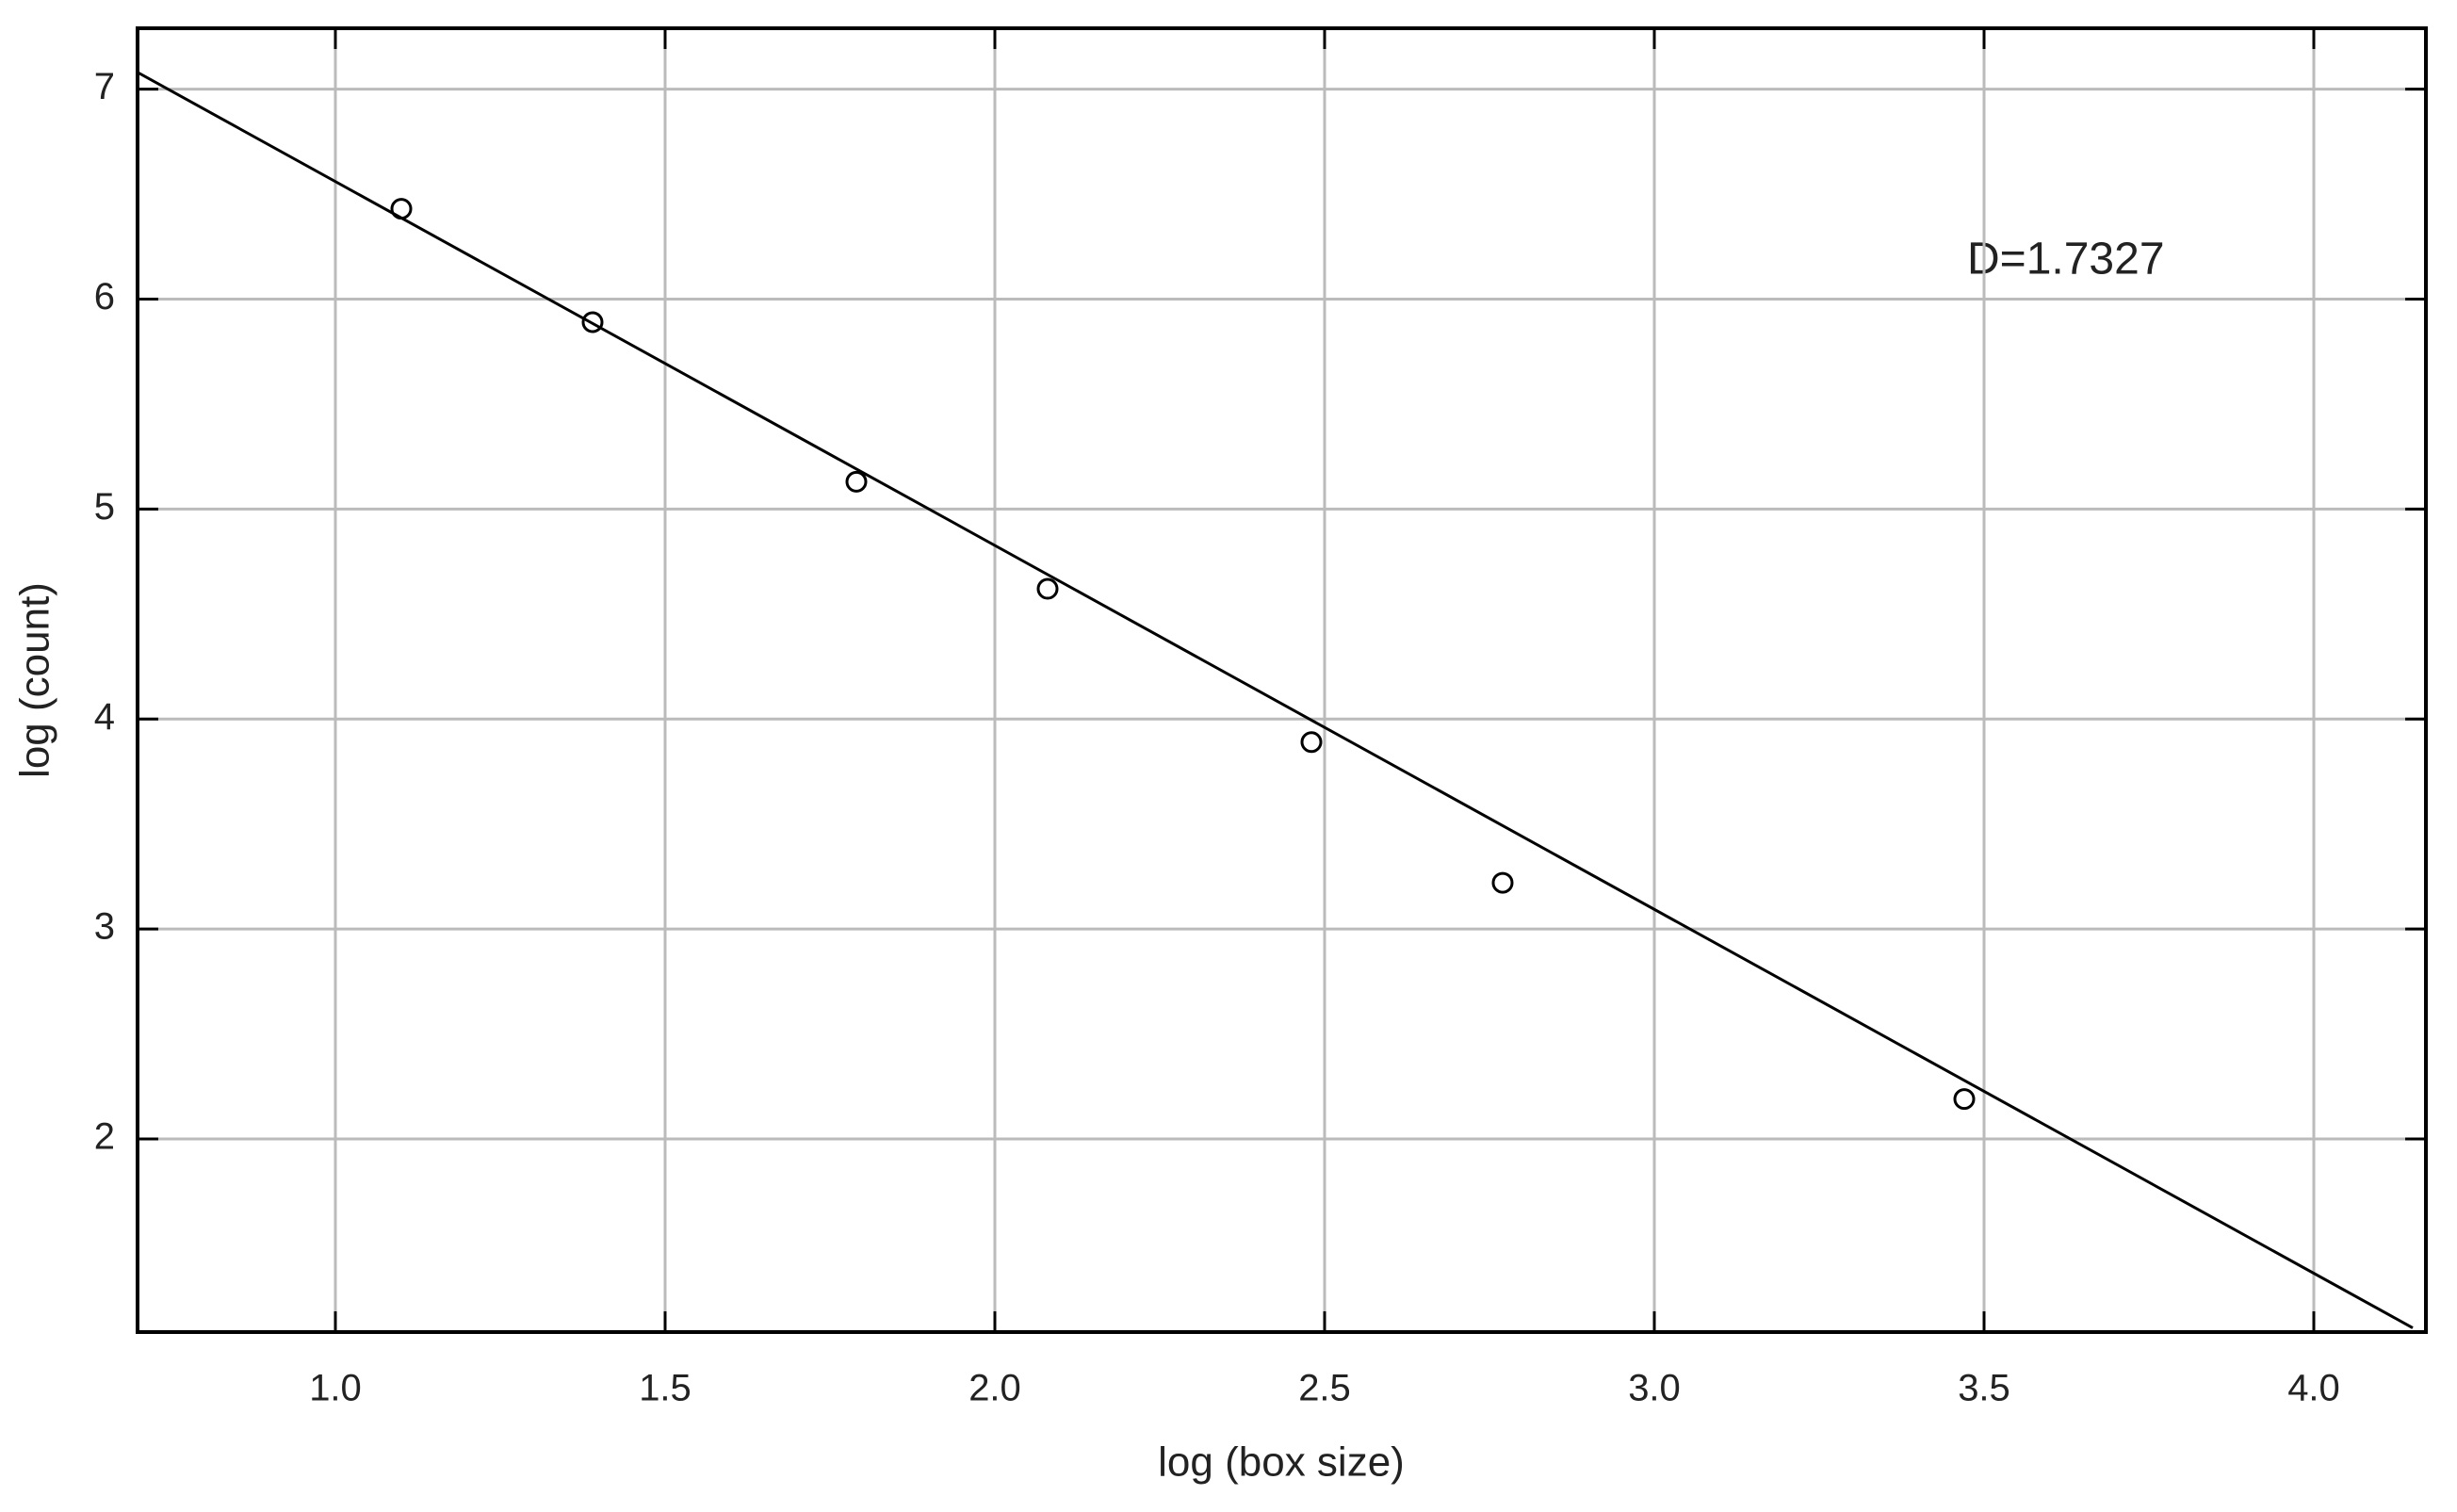 Image resolution: width=2457 pixels, height=1512 pixels. I want to click on x-tick-label: 1.0, so click(335, 1388).